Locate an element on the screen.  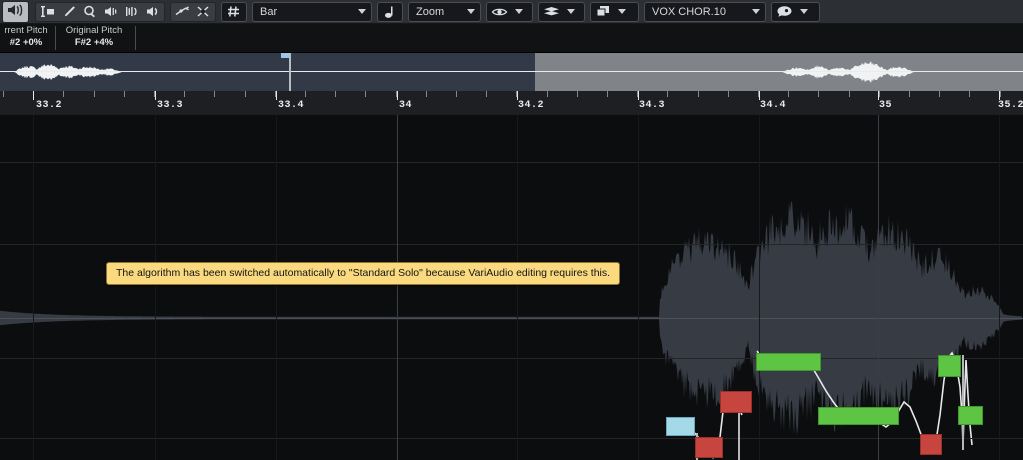
acoustic-feedback-button is located at coordinates (15, 11).